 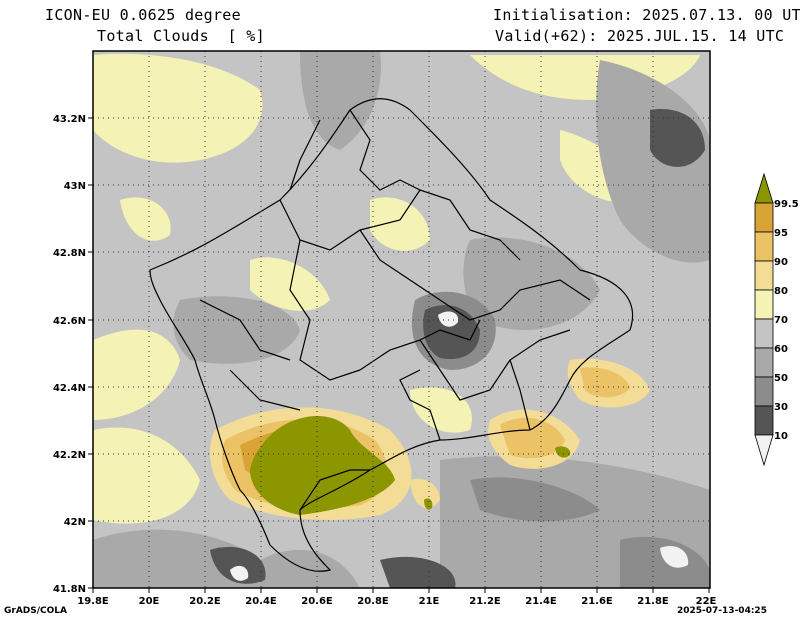 What do you see at coordinates (317, 601) in the screenshot?
I see `lon-tick: 20.6E` at bounding box center [317, 601].